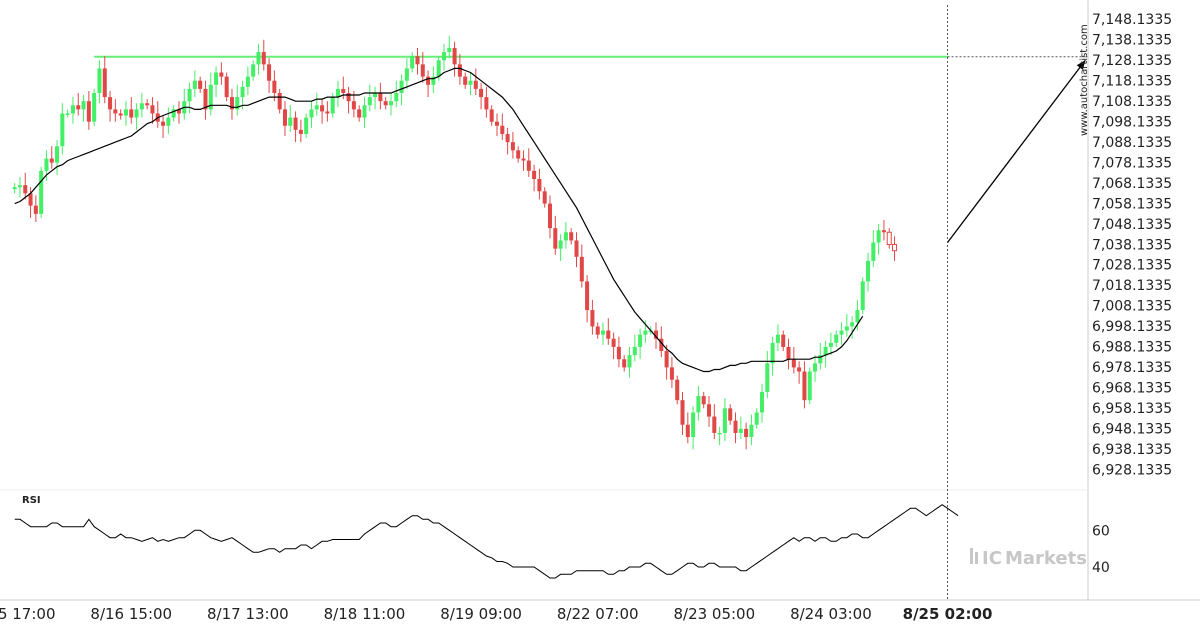 Image resolution: width=1200 pixels, height=630 pixels. What do you see at coordinates (1016, 151) in the screenshot?
I see `forecast-arrow-line` at bounding box center [1016, 151].